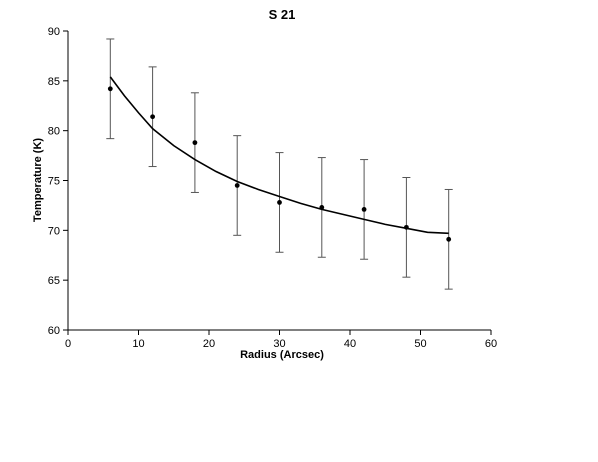  Describe the element at coordinates (54, 32) in the screenshot. I see `y-tick-label: 90` at that location.